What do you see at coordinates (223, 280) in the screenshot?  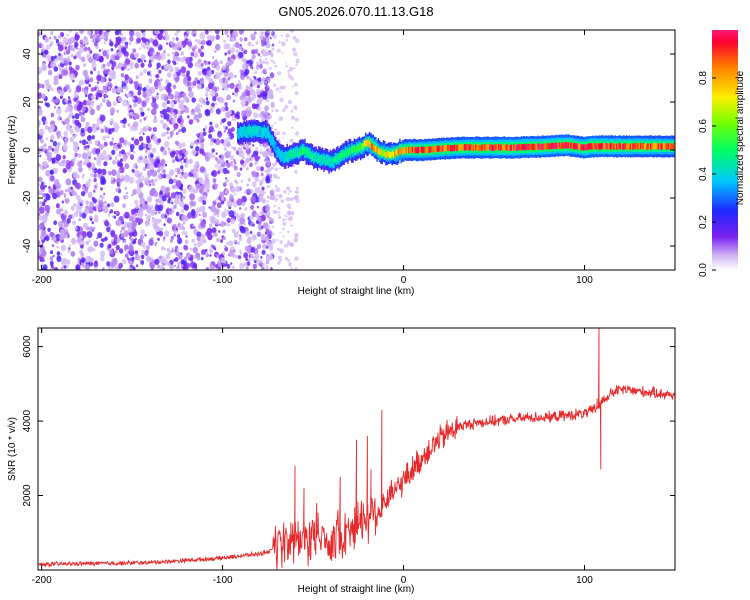 I see `x-tick-label: -100` at bounding box center [223, 280].